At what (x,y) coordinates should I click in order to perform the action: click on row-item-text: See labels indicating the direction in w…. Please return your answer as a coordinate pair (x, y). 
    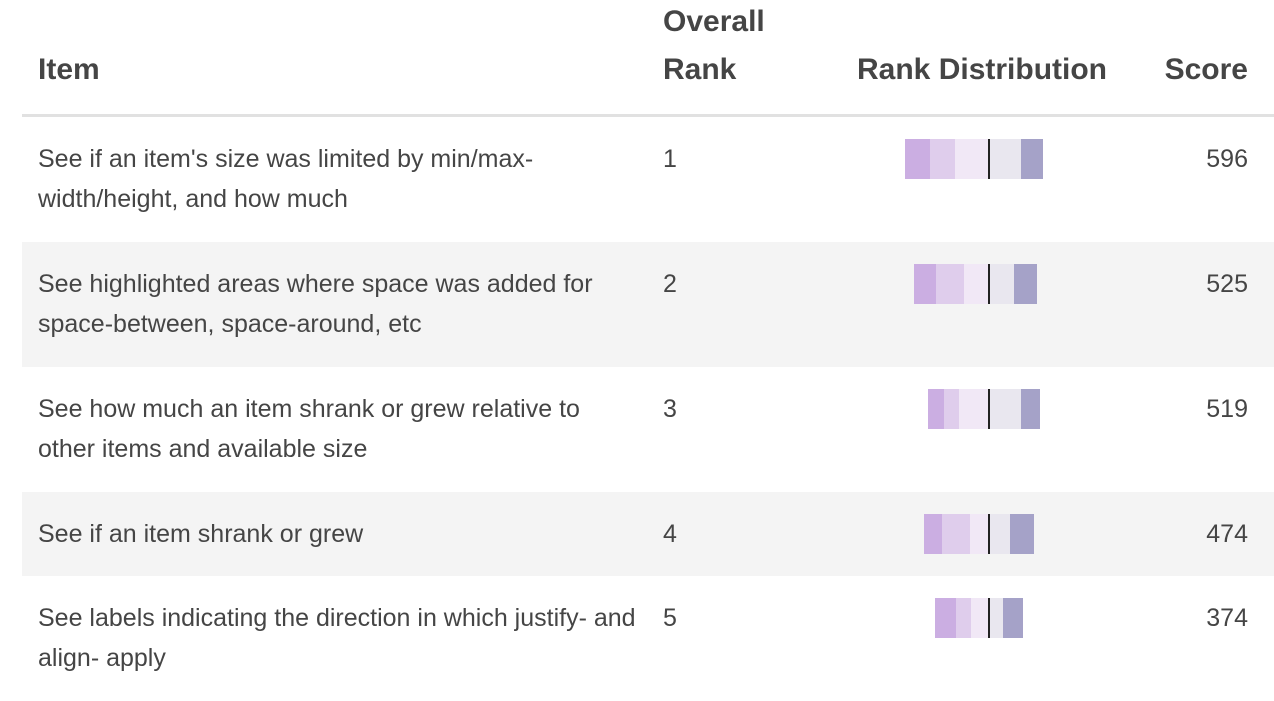
    Looking at the image, I should click on (337, 638).